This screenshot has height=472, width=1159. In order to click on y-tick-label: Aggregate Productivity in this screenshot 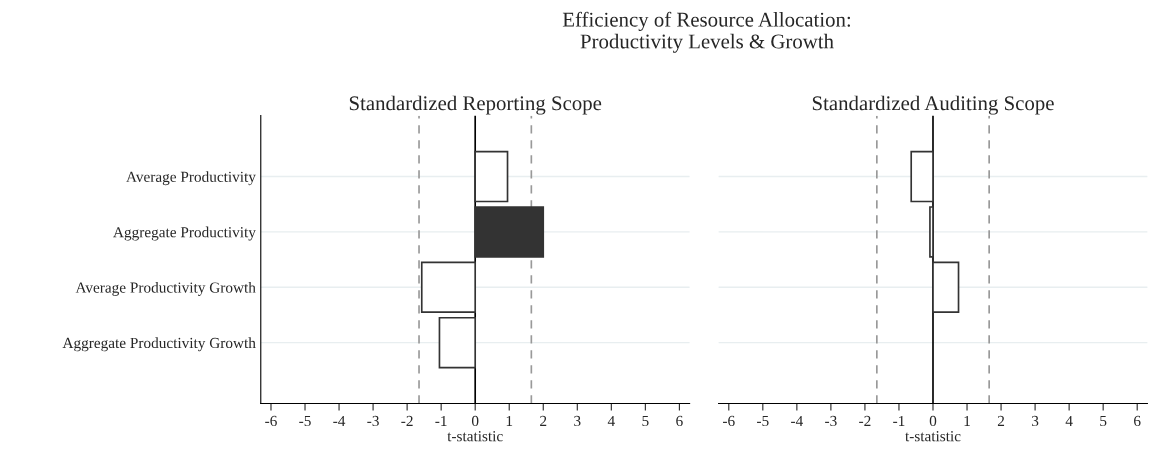, I will do `click(184, 233)`.